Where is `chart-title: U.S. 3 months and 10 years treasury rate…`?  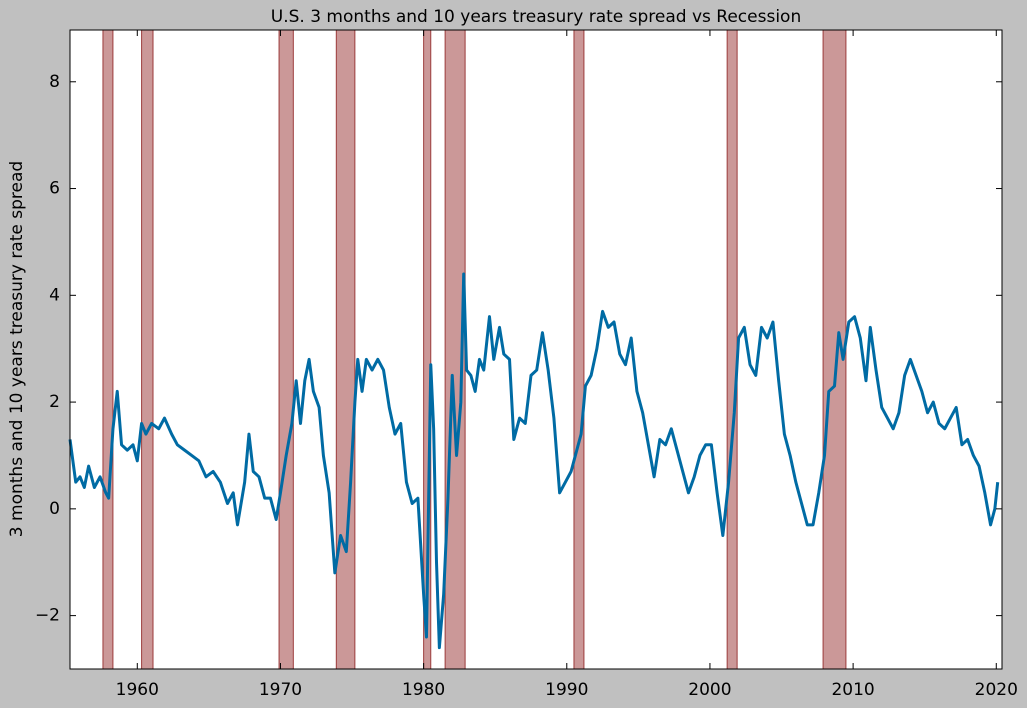 chart-title: U.S. 3 months and 10 years treasury rate… is located at coordinates (536, 17).